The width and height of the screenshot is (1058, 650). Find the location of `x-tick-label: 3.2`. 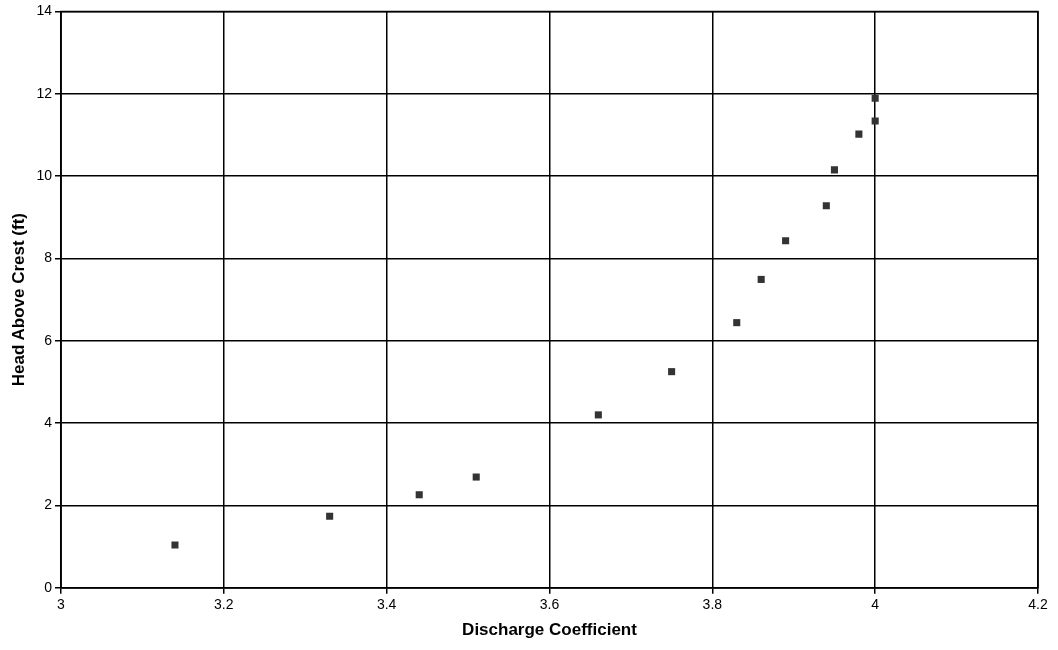

x-tick-label: 3.2 is located at coordinates (224, 604).